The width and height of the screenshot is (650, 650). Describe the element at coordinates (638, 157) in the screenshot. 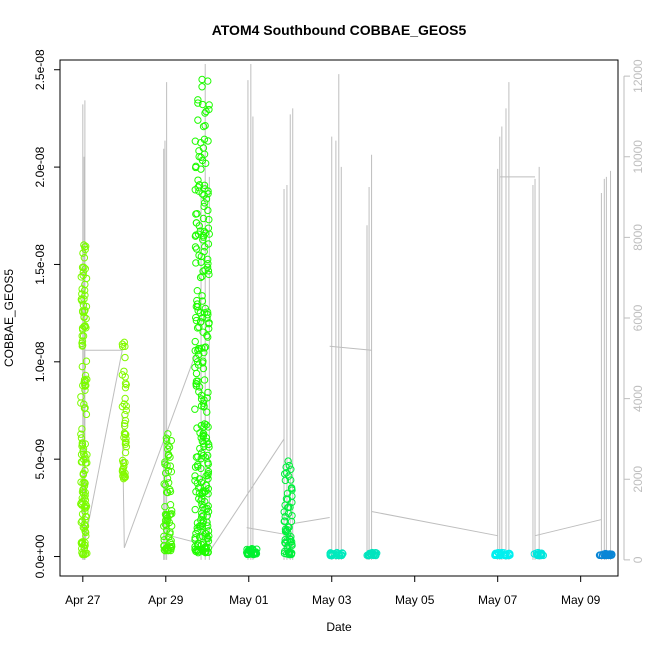

I see `y-tick-label-right: 10000` at that location.